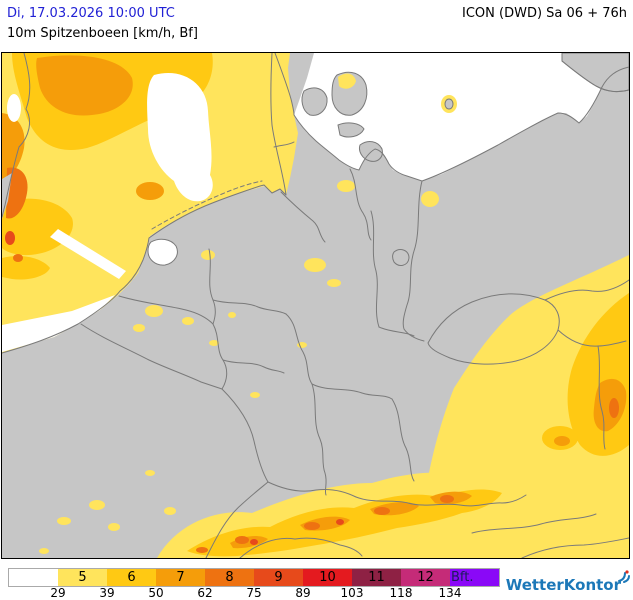 This screenshot has width=633, height=600. I want to click on funen-island, so click(314, 101).